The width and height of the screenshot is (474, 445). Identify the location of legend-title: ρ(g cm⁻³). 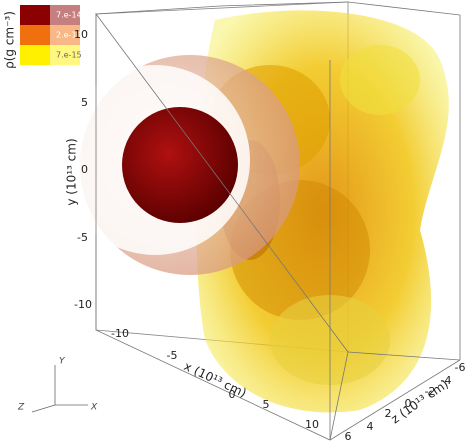
(10, 40).